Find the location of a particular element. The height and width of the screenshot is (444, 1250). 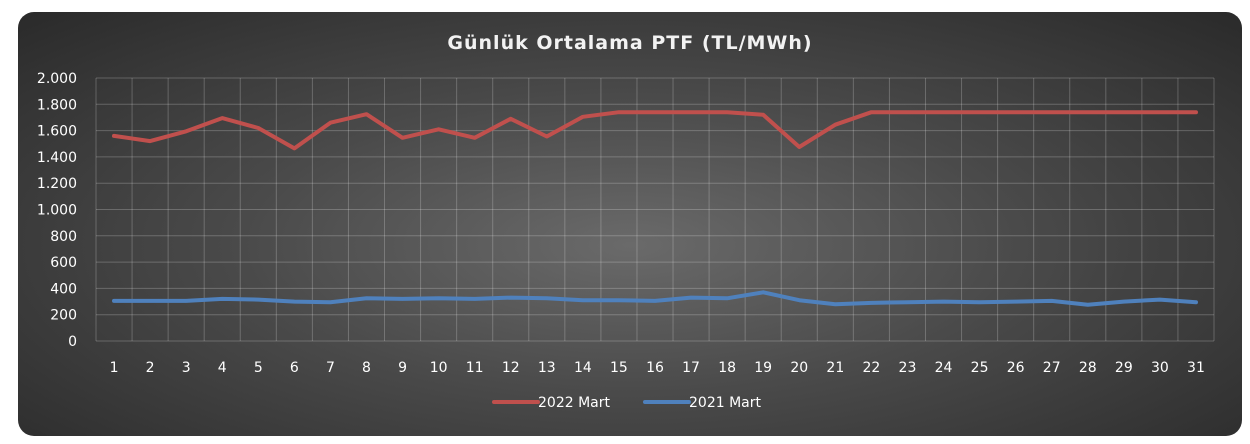

legend-label: 2022 Mart is located at coordinates (574, 403).